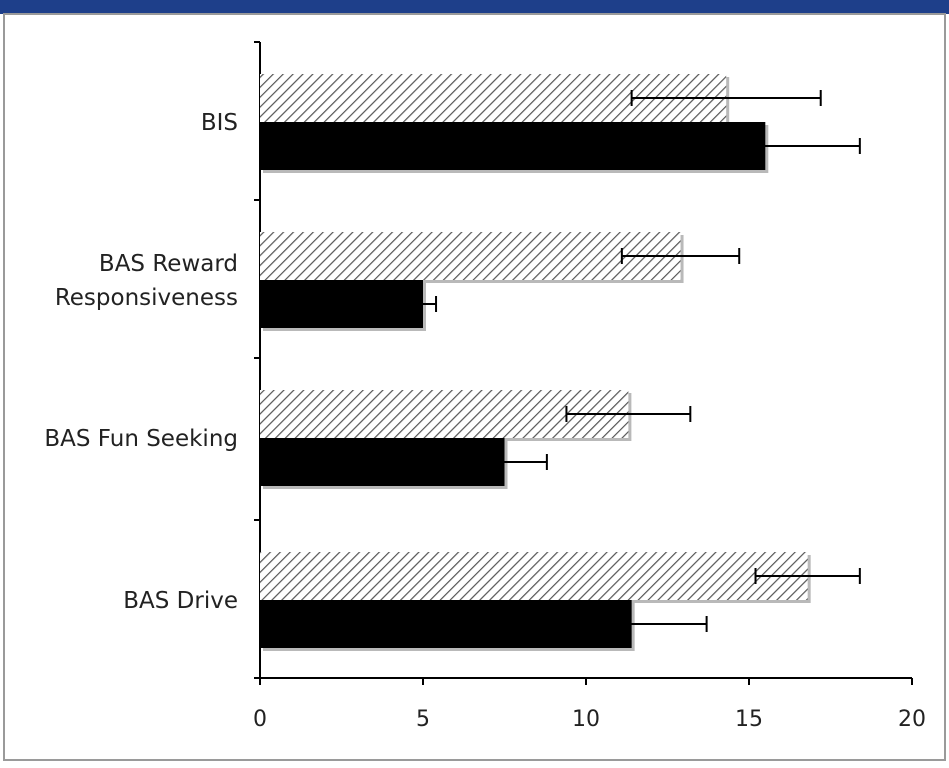 This screenshot has width=949, height=768. What do you see at coordinates (423, 719) in the screenshot?
I see `x-tick-label: 5` at bounding box center [423, 719].